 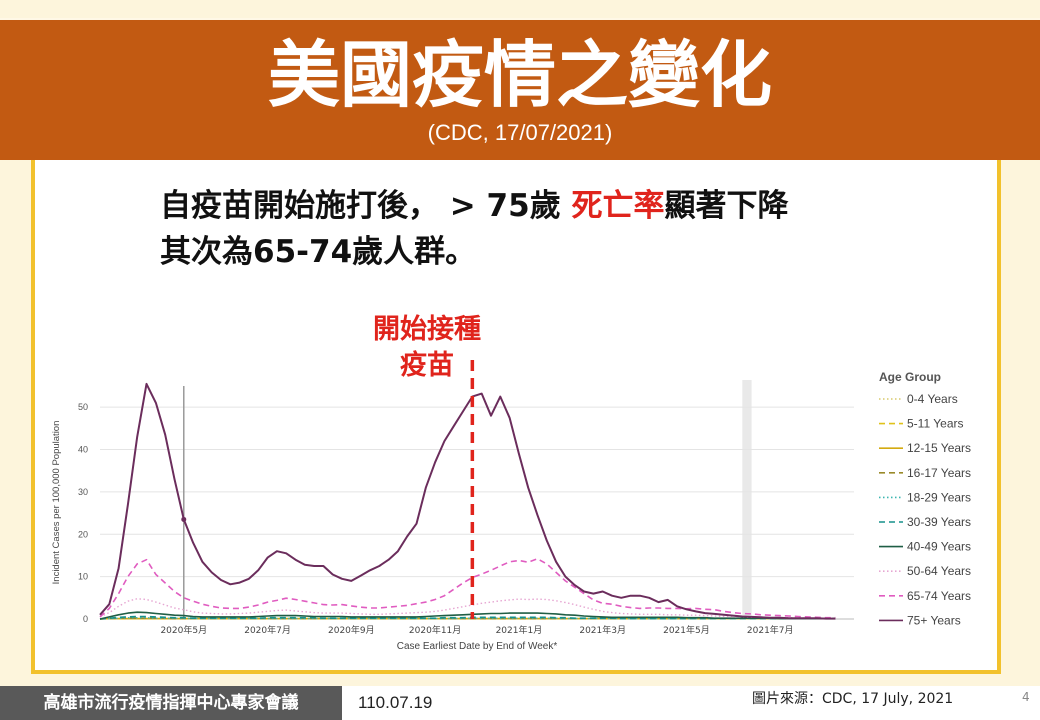 I want to click on x-tick-label: 2021年3月, so click(x=602, y=630).